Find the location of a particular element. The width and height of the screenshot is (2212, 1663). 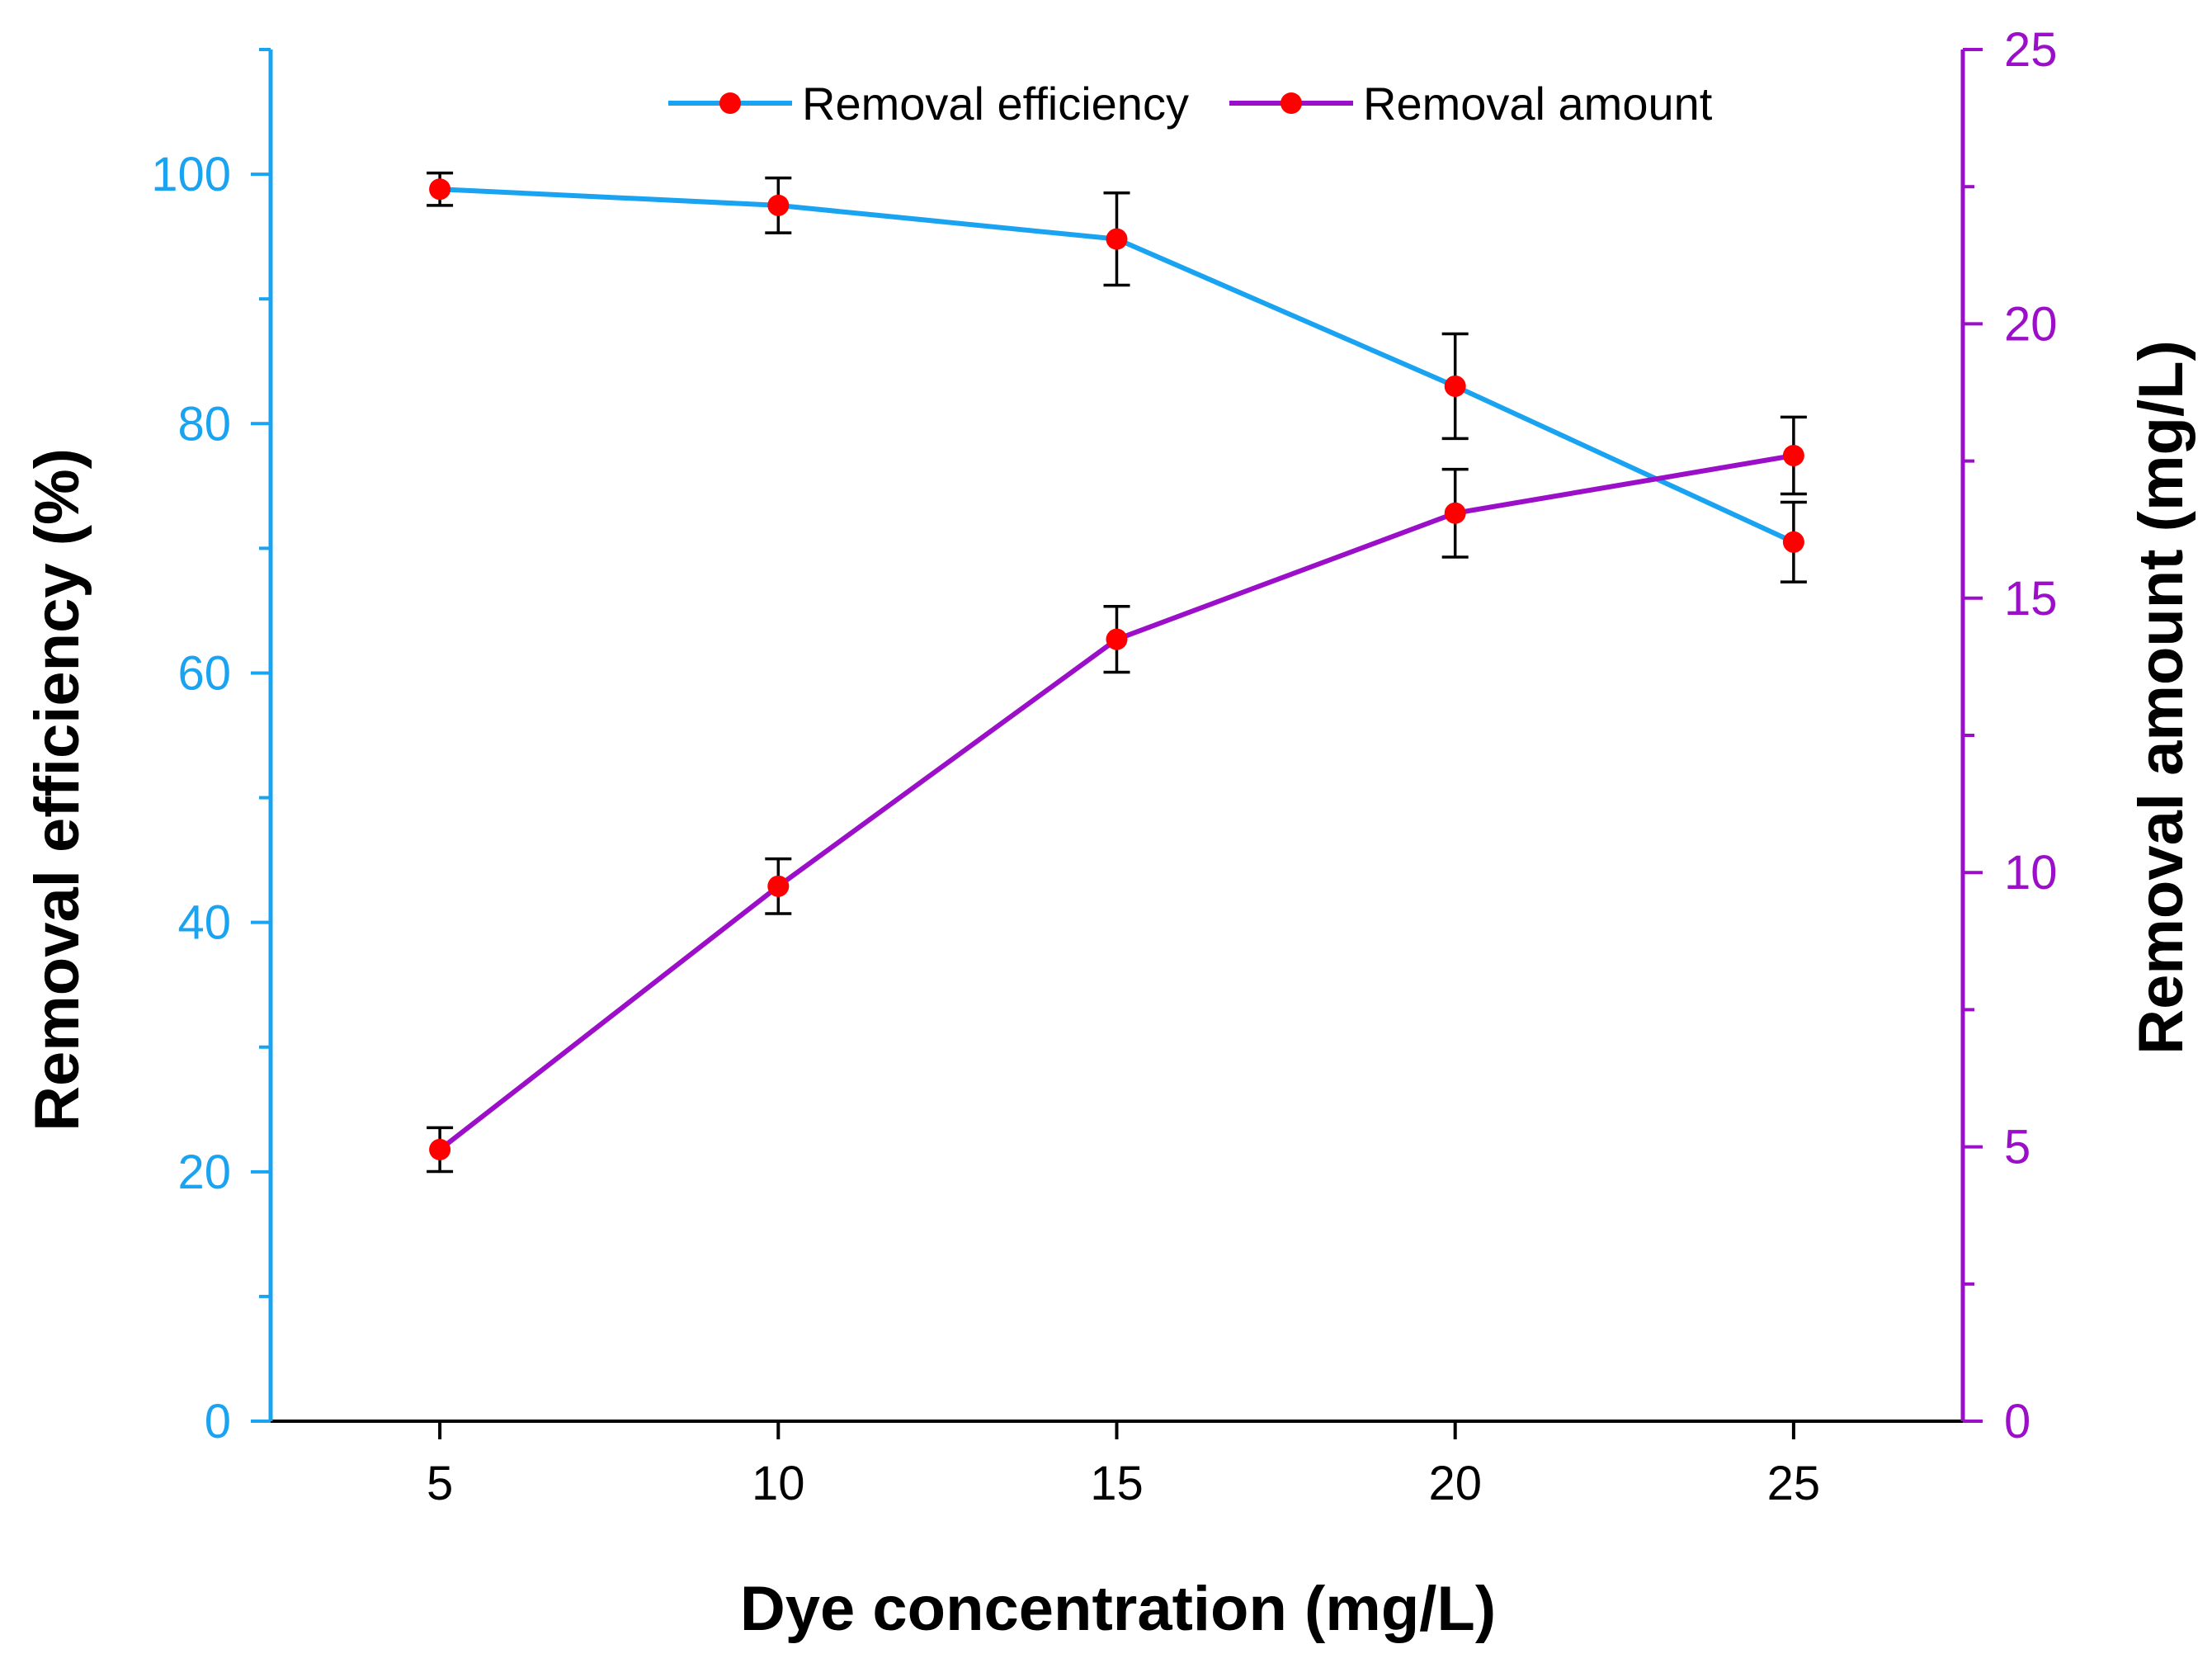

x-tick-label: 15 is located at coordinates (1117, 1483).